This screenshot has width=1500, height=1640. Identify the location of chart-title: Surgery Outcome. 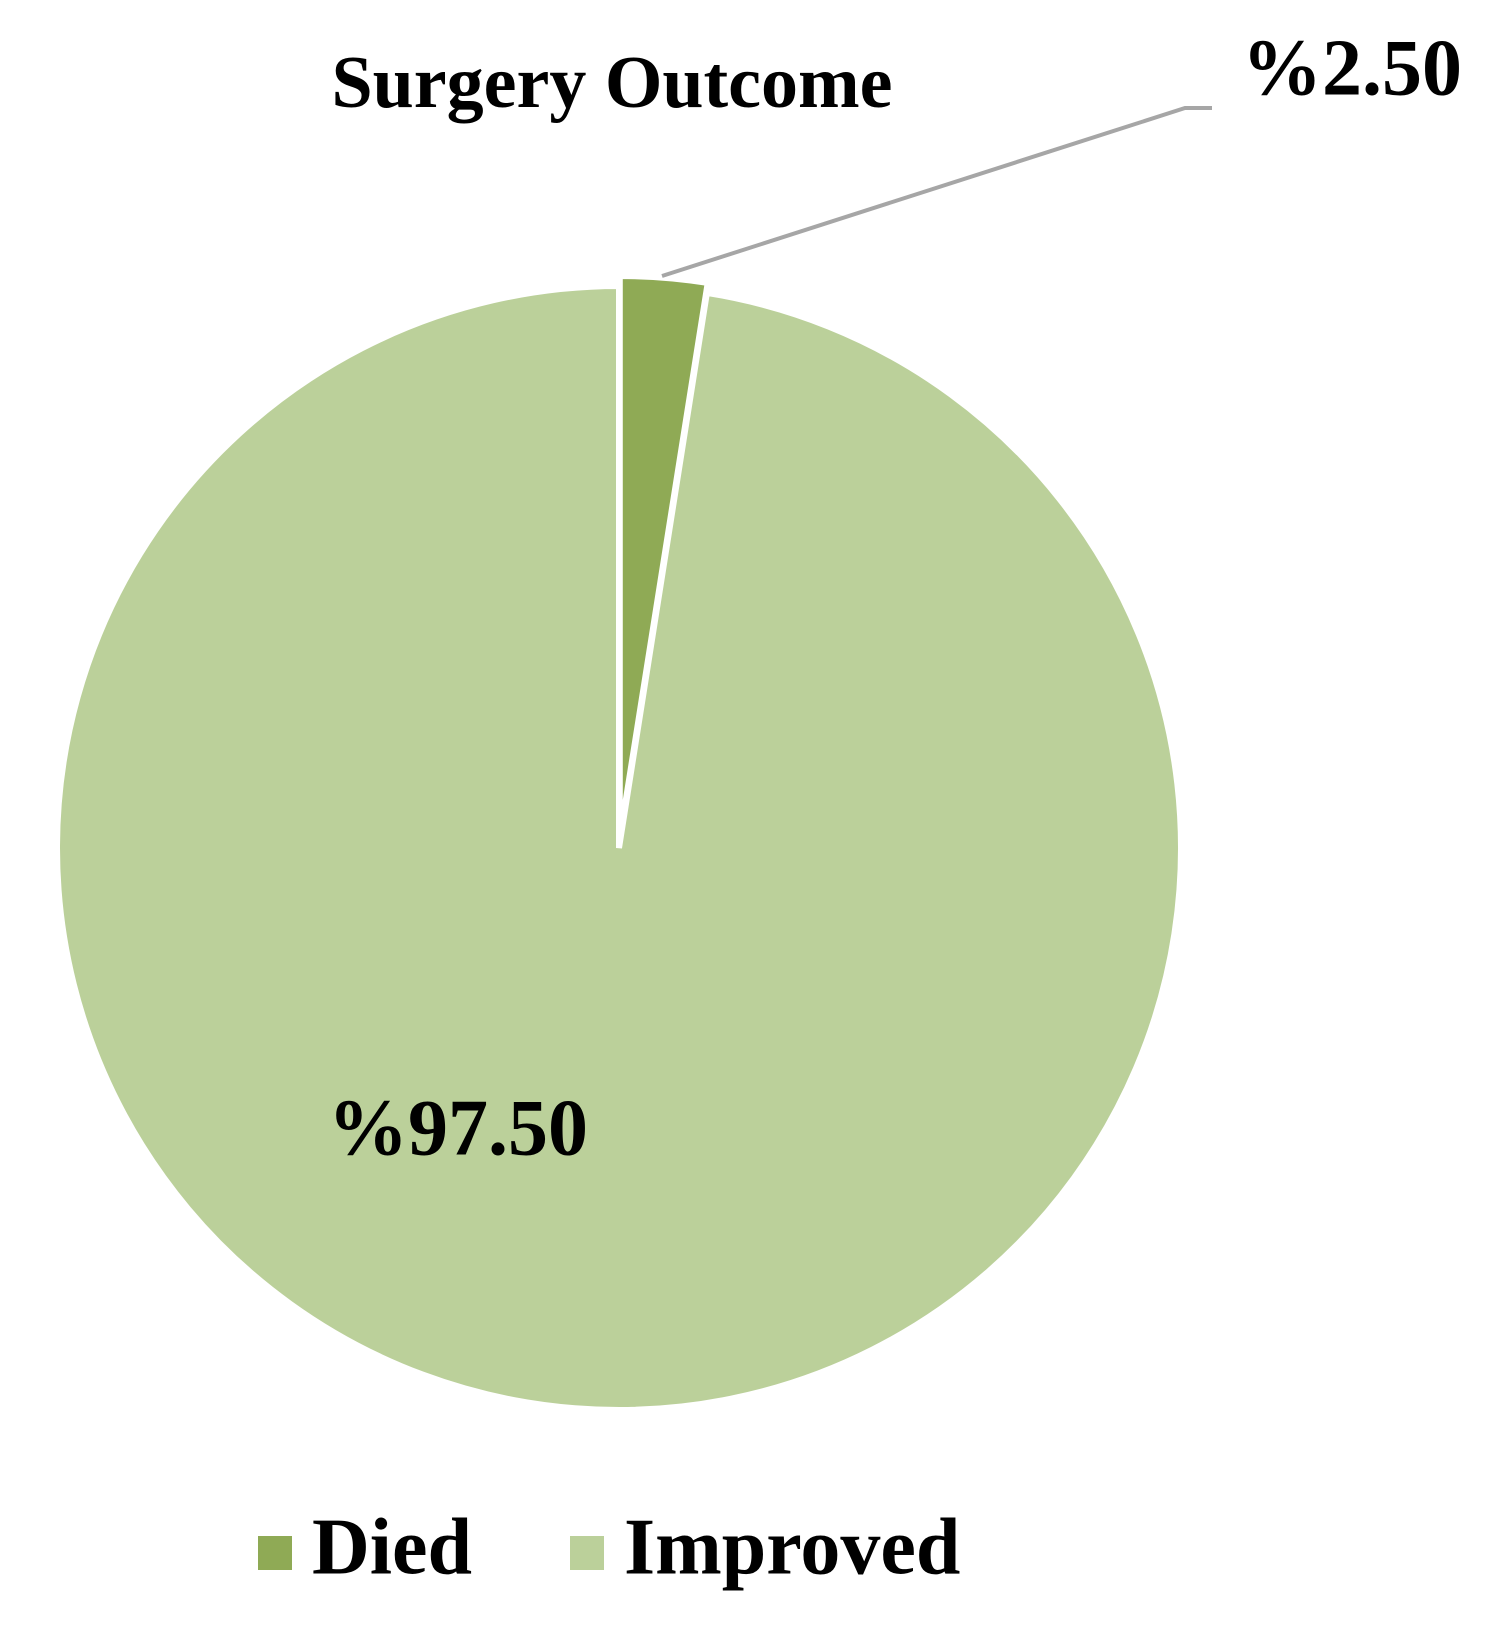
(611, 83).